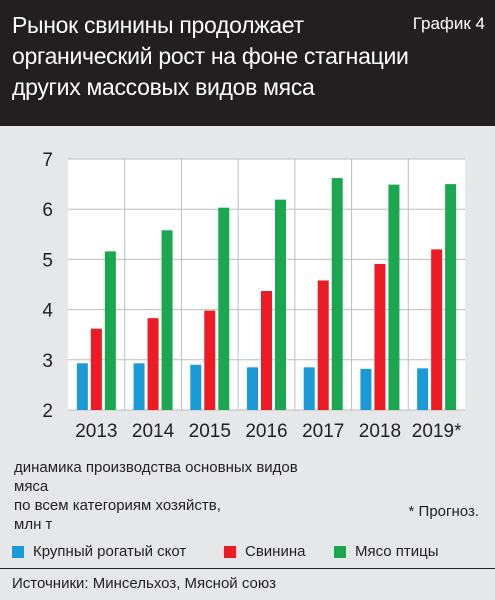 This screenshot has height=600, width=495. What do you see at coordinates (47, 160) in the screenshot?
I see `y-tick-label: 7` at bounding box center [47, 160].